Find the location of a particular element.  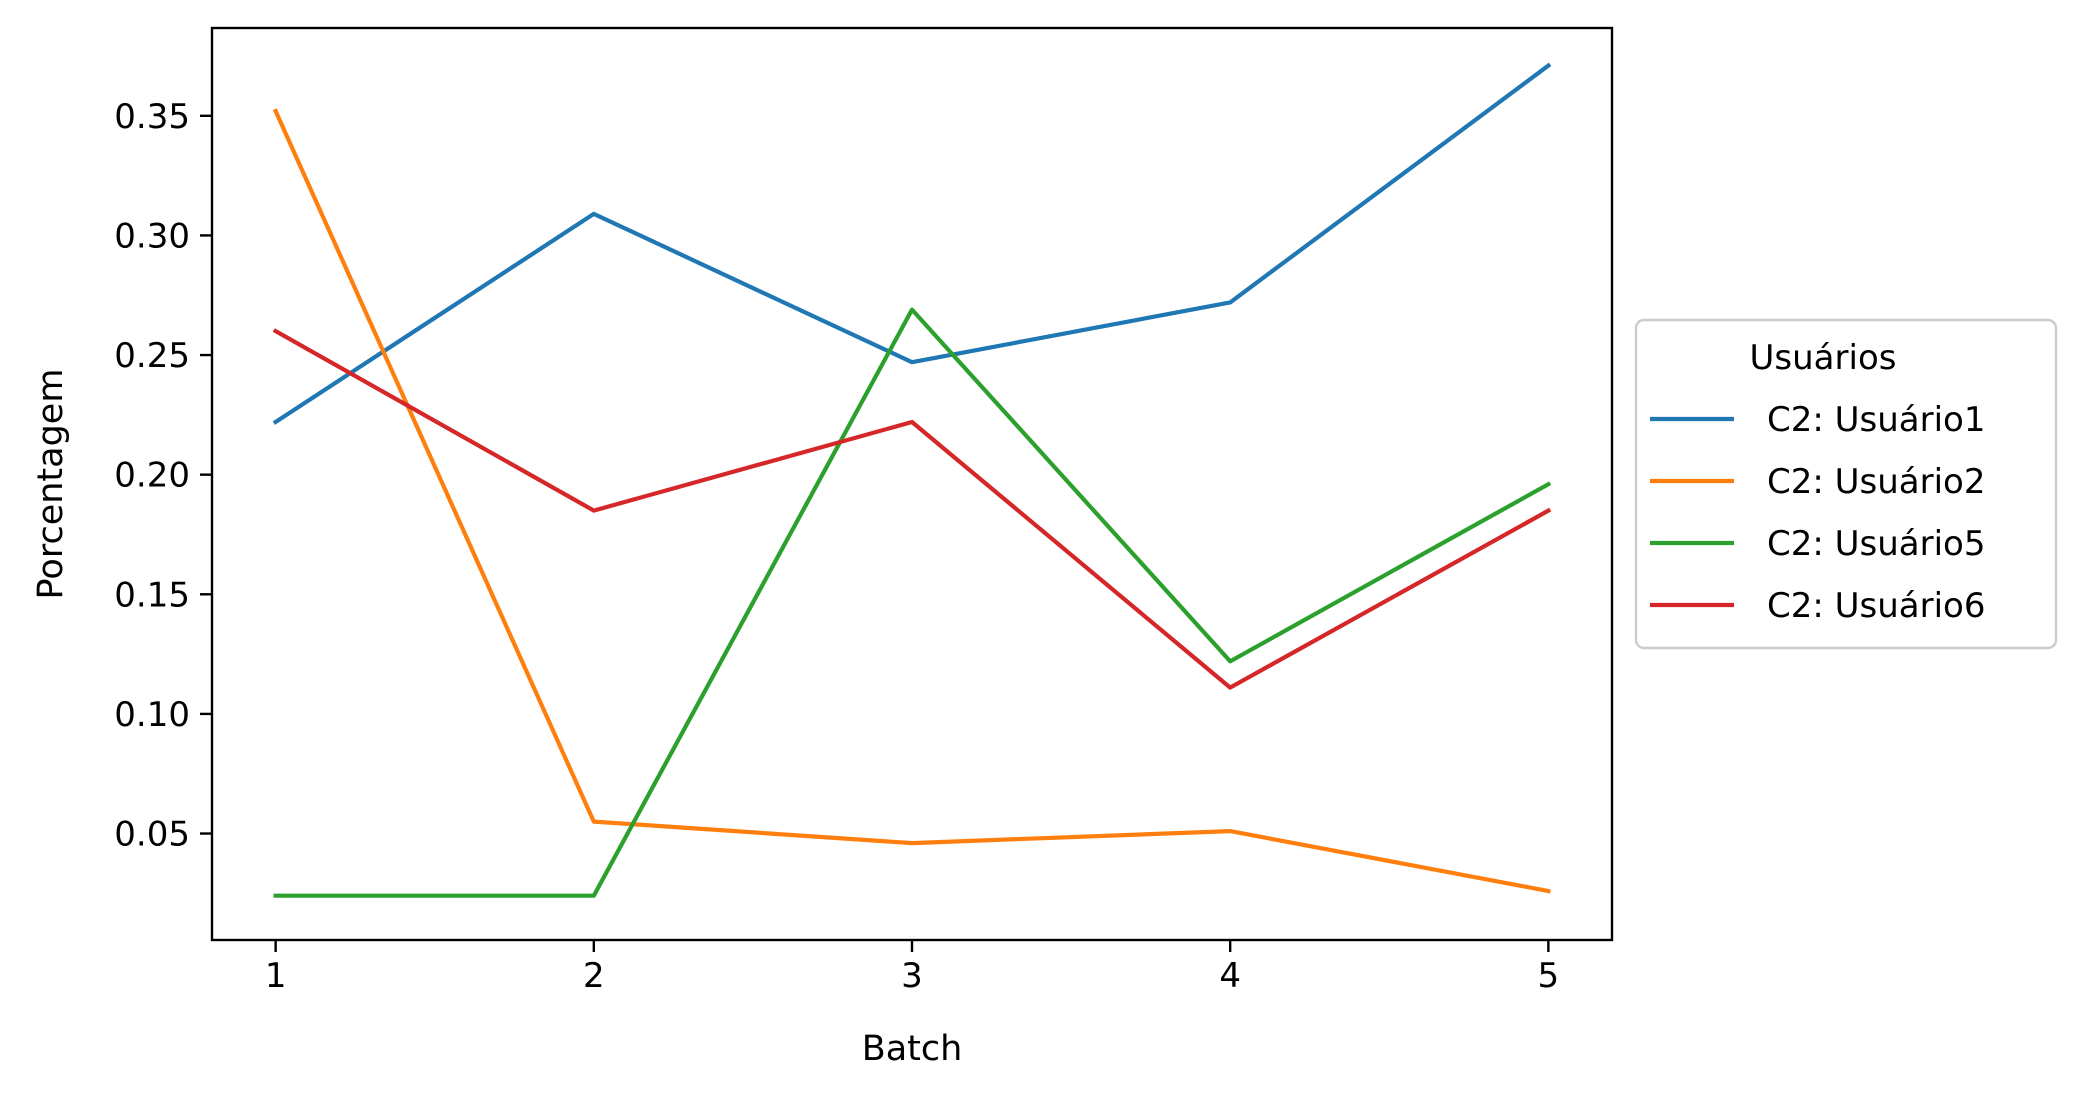

legend-label-4: C2: Usuário6 is located at coordinates (1876, 606).